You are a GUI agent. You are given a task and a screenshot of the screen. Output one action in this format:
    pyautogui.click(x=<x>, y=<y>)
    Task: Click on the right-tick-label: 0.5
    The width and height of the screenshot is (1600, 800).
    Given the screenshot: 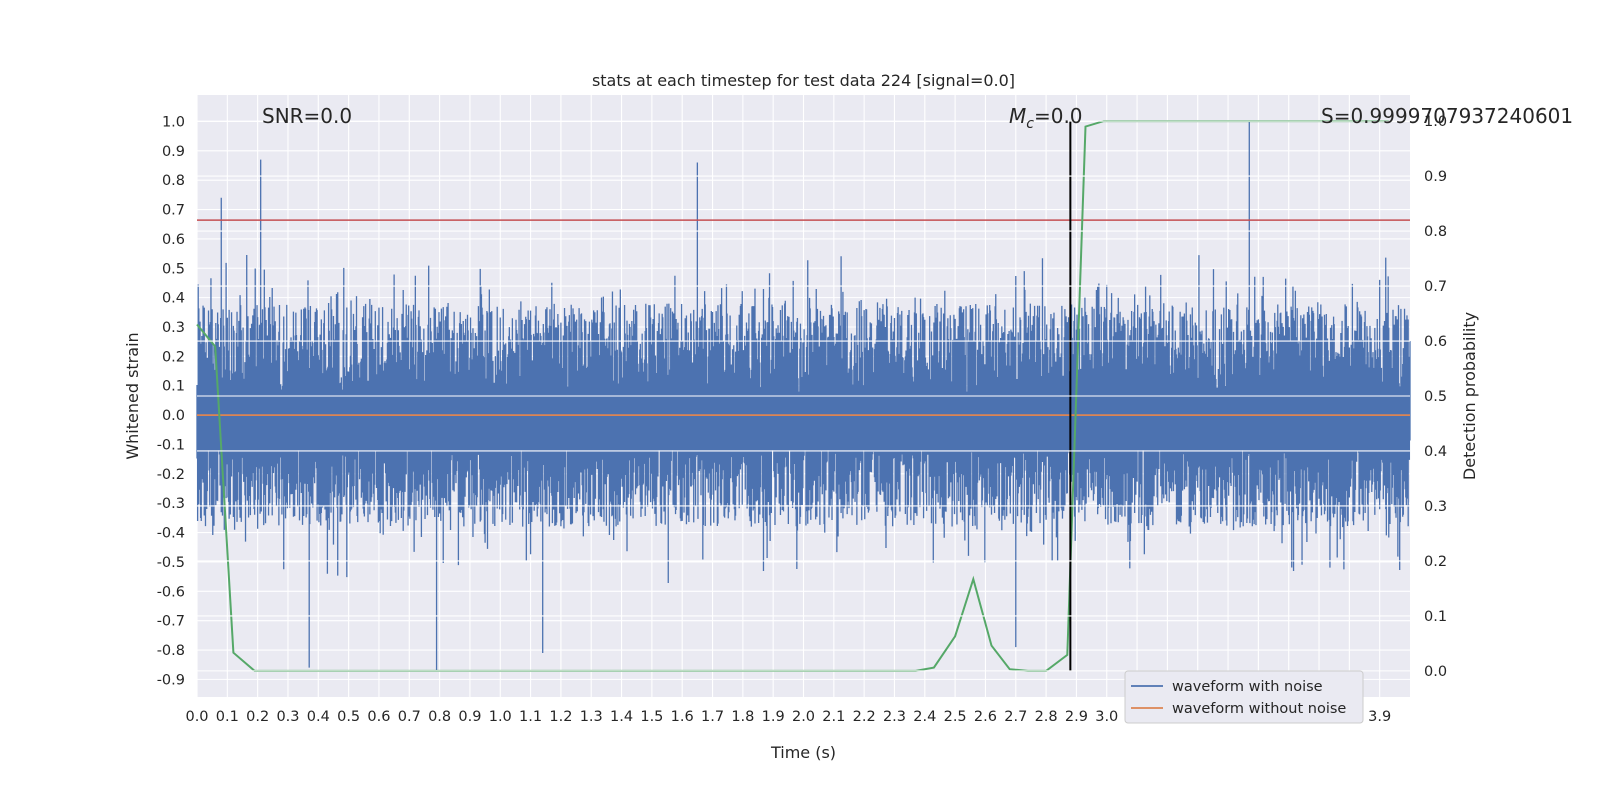 What is the action you would take?
    pyautogui.click(x=1435, y=397)
    